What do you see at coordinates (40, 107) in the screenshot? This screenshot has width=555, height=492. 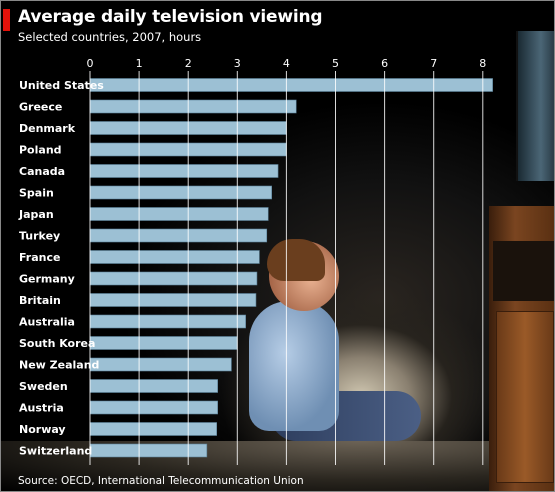 I see `category-label: Greece` at bounding box center [40, 107].